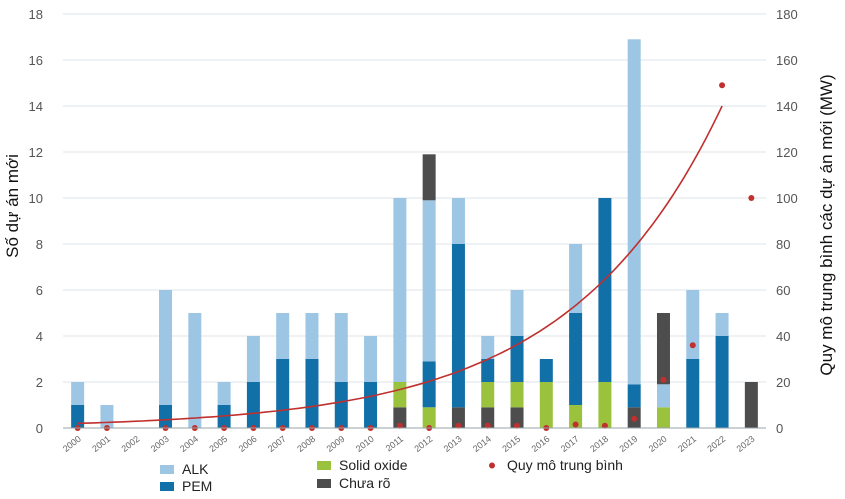  I want to click on y-tick-right: 80, so click(783, 244).